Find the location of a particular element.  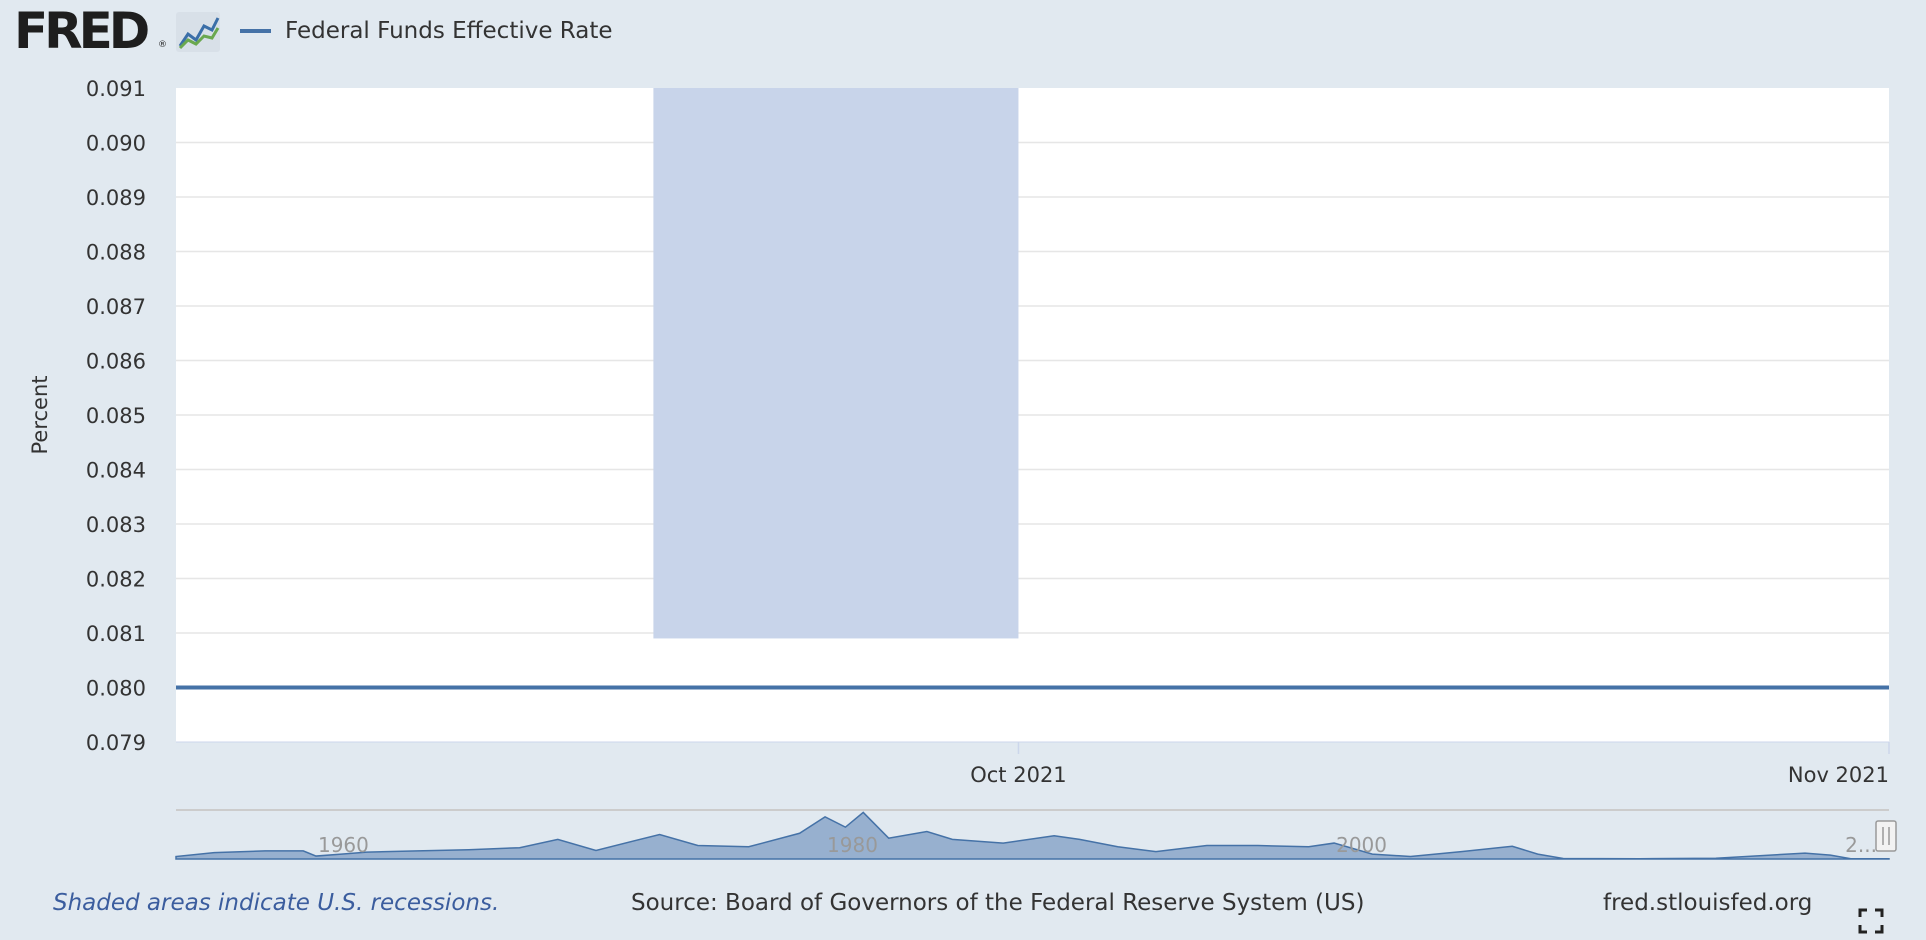

graph-icon is located at coordinates (198, 32).